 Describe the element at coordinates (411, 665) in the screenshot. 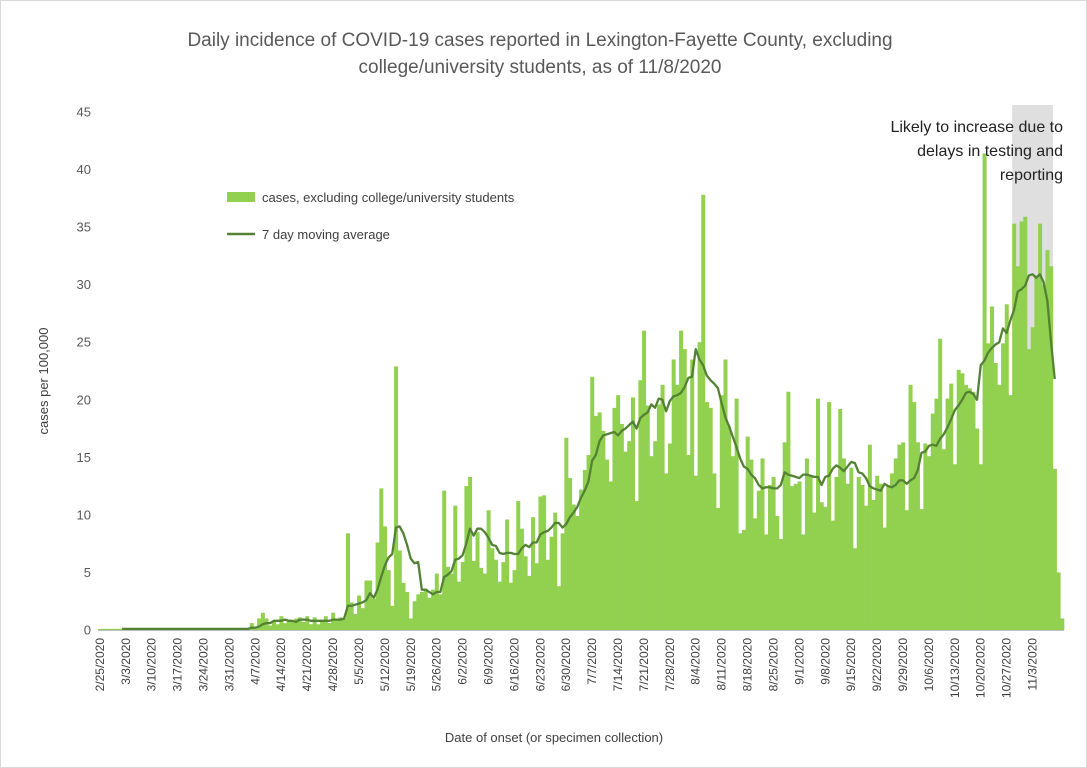

I see `x-tick-label: 5/19/2020` at that location.